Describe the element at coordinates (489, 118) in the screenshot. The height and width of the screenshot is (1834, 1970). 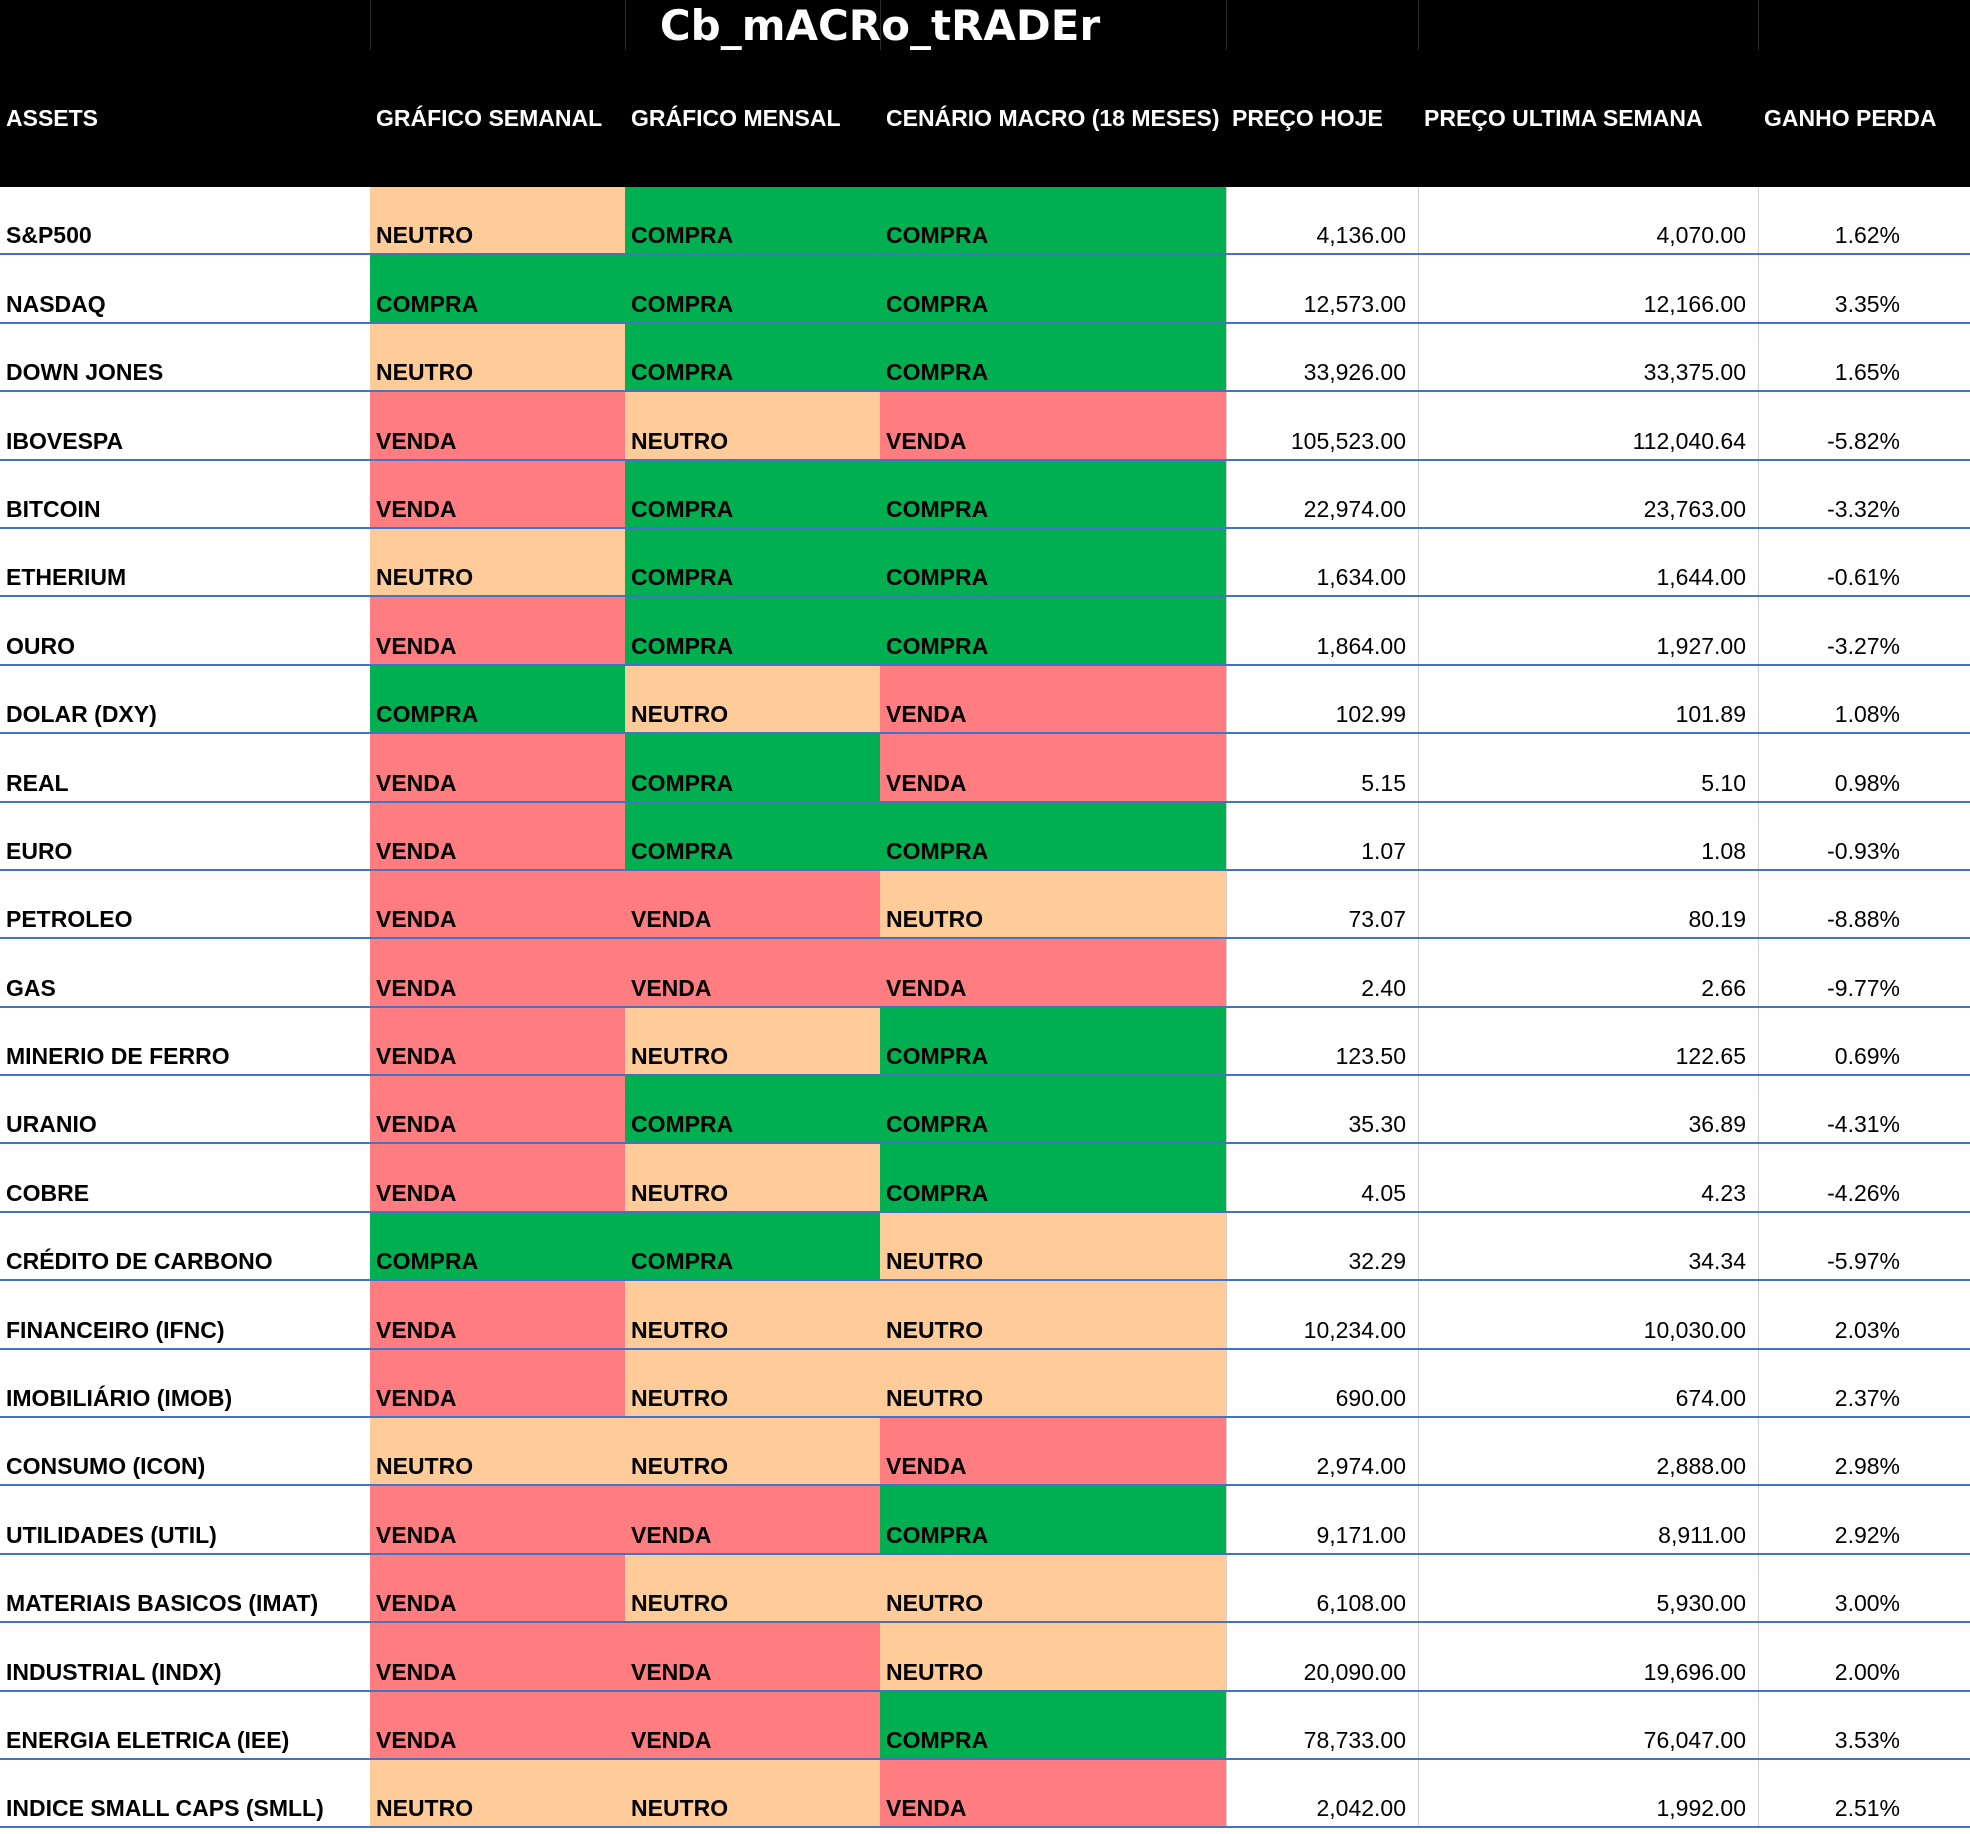
I see `header-grafico-semanal: GRÁFICO SEMANAL` at that location.